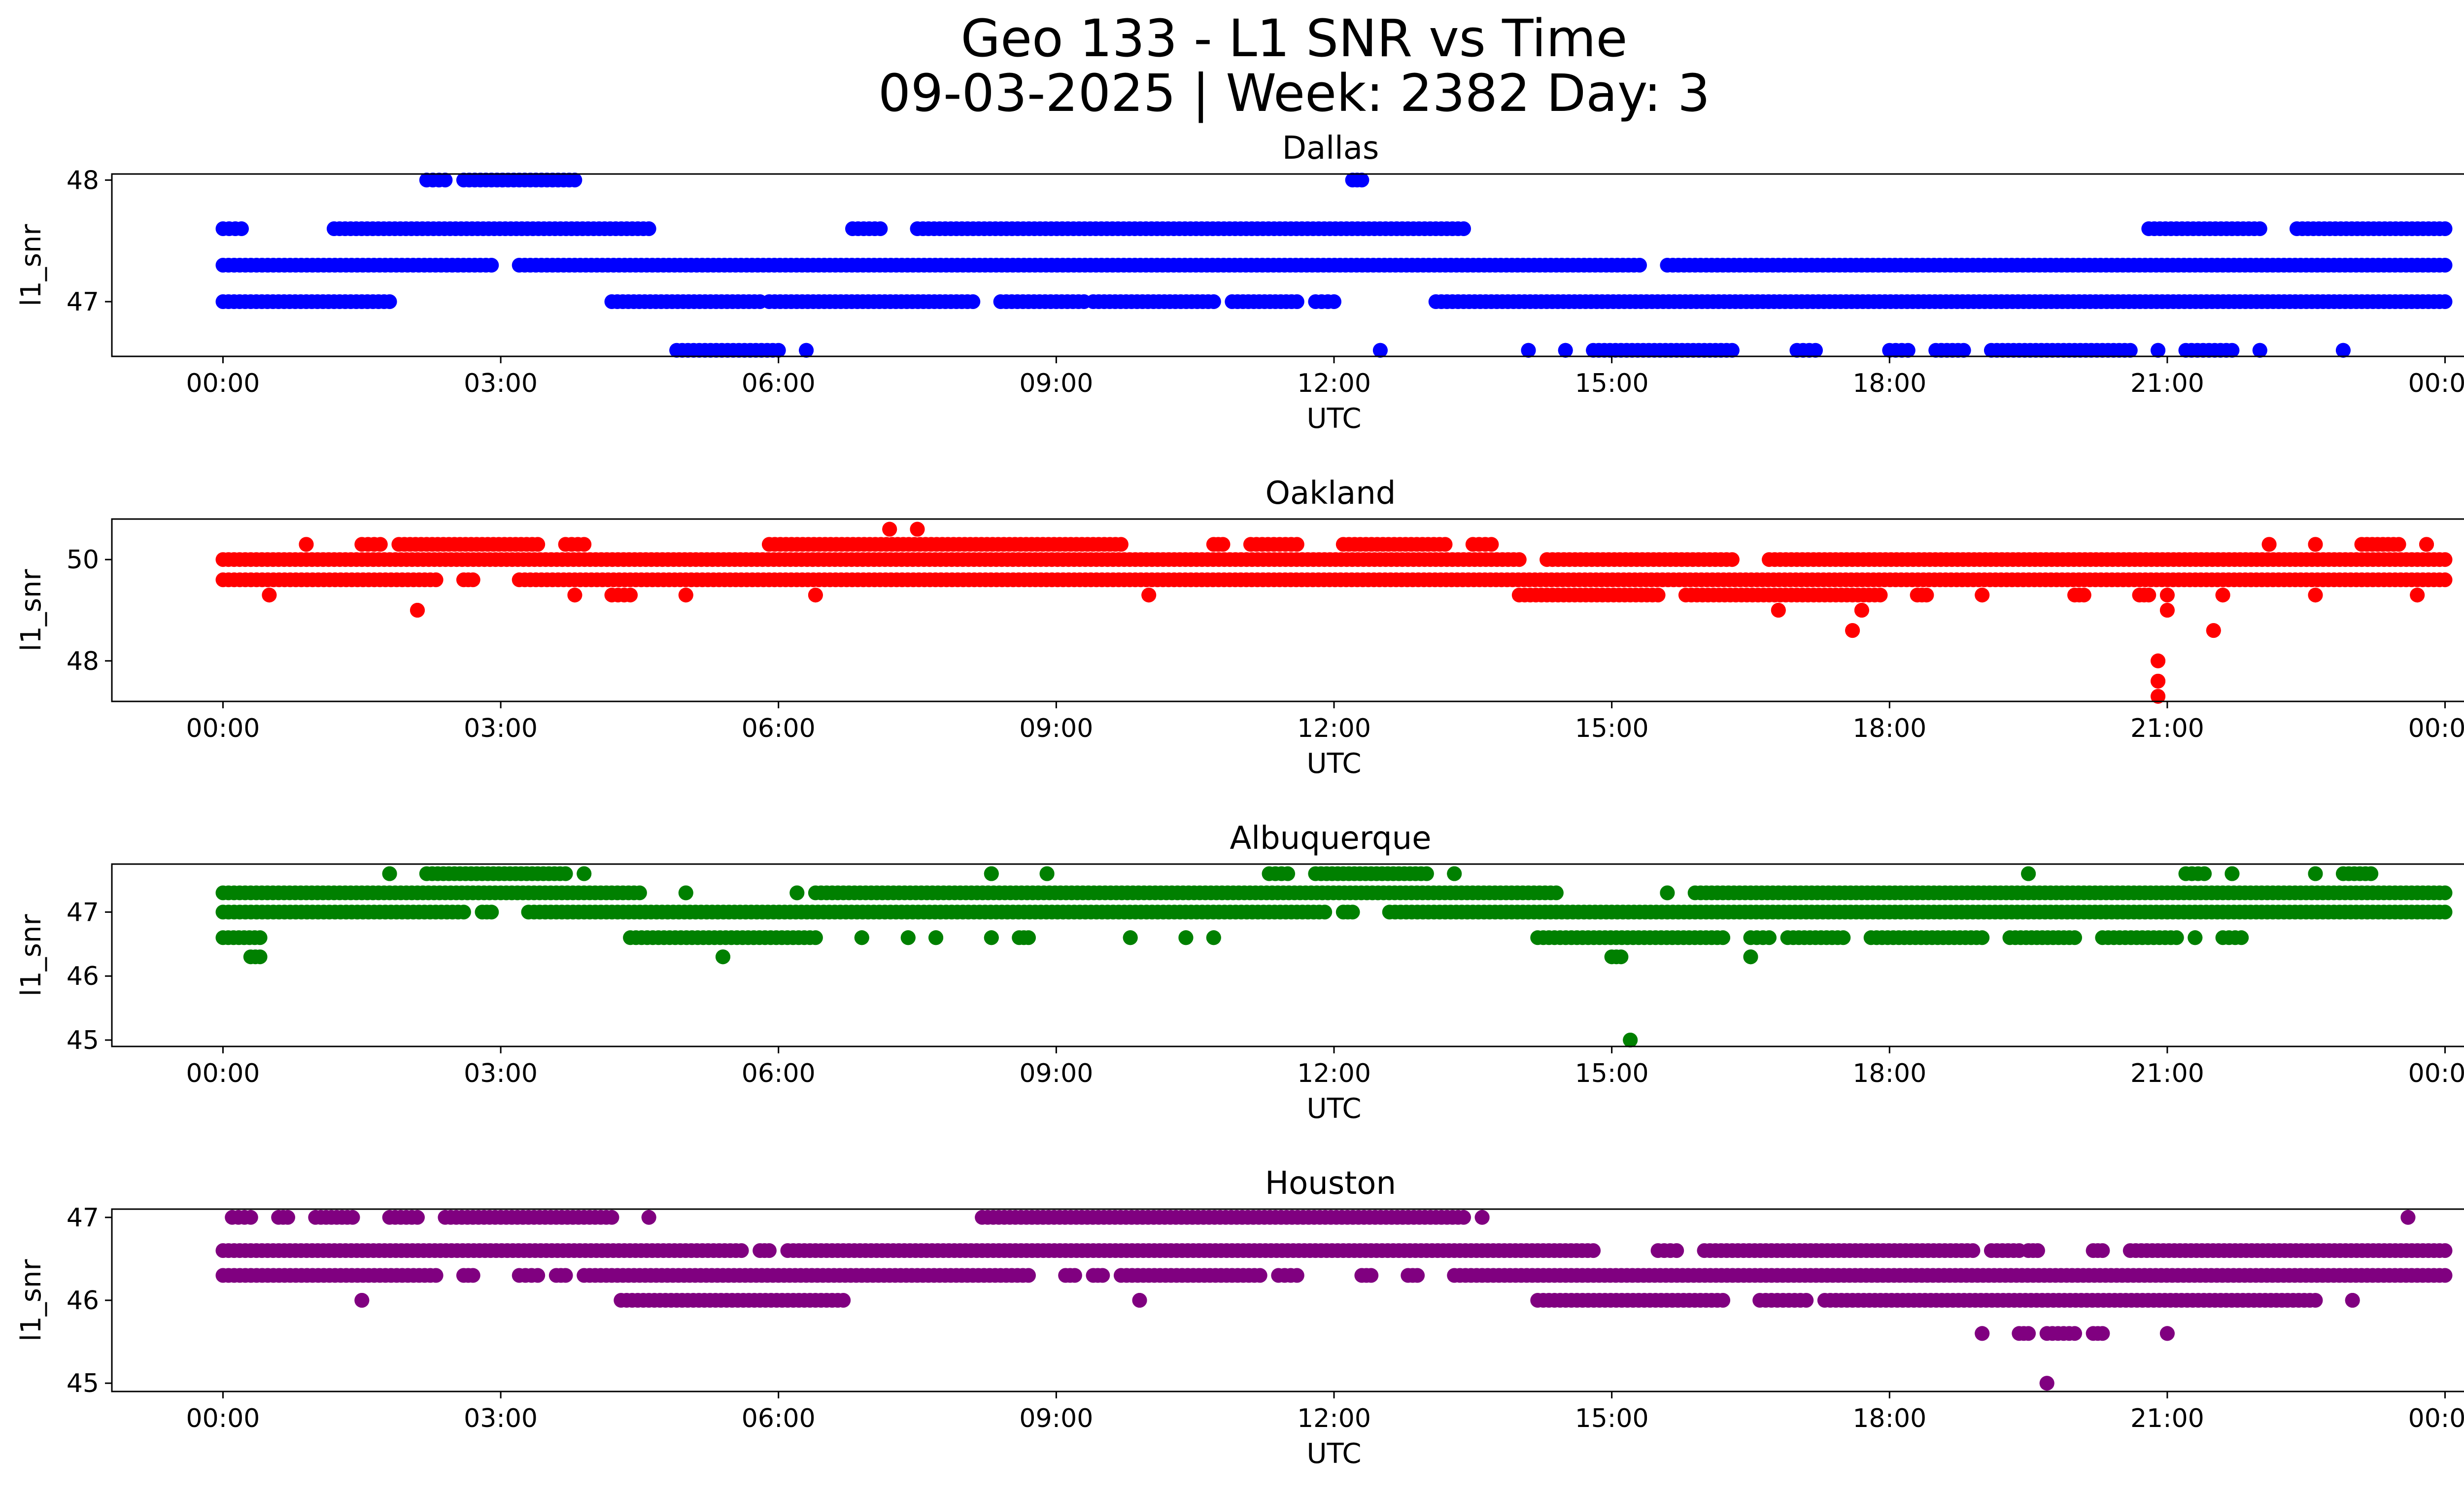  Describe the element at coordinates (83, 1301) in the screenshot. I see `y-tick-label: 46` at that location.